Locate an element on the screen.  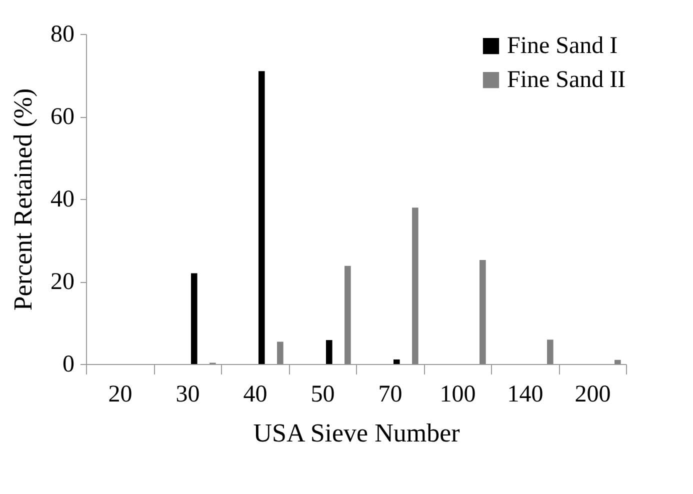
y-axis-title: Percent Retained (%) is located at coordinates (23, 199).